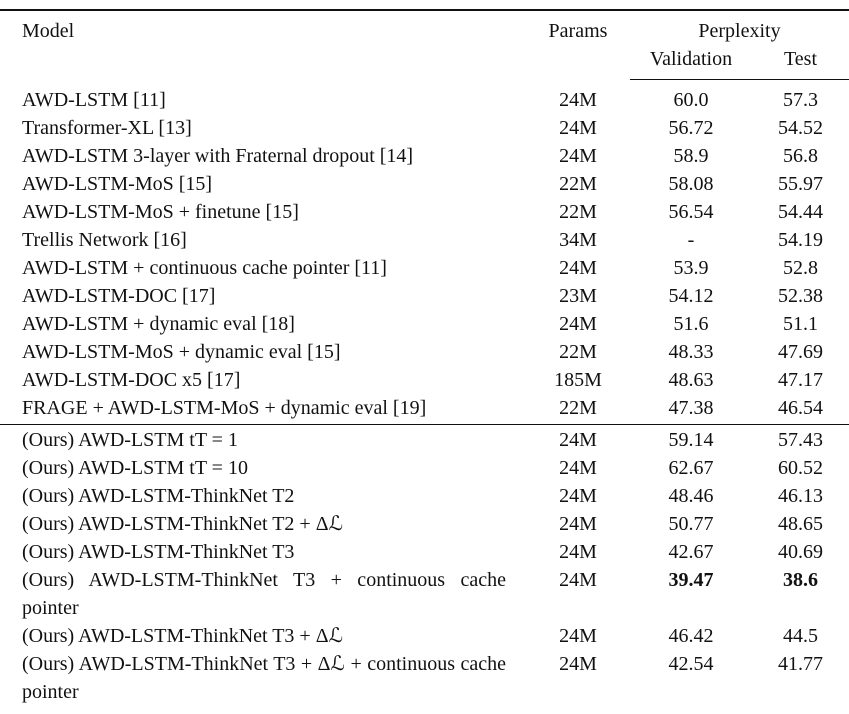 This screenshot has width=849, height=714. I want to click on test-cell: 57.3, so click(800, 100).